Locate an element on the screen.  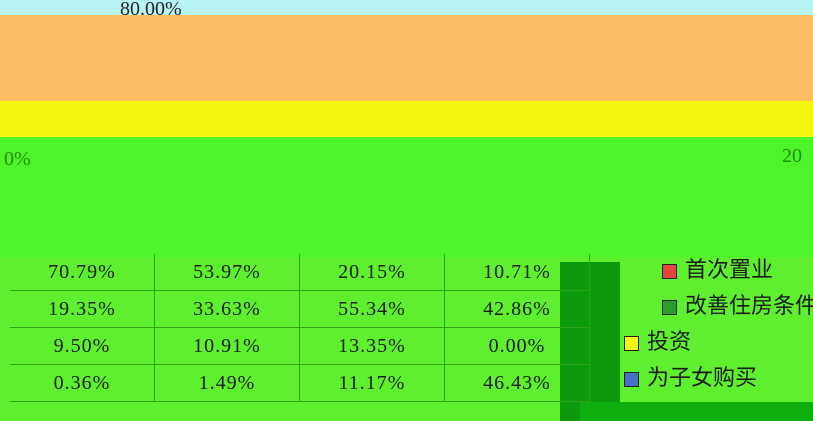
table-cell: 42.86% is located at coordinates (517, 309).